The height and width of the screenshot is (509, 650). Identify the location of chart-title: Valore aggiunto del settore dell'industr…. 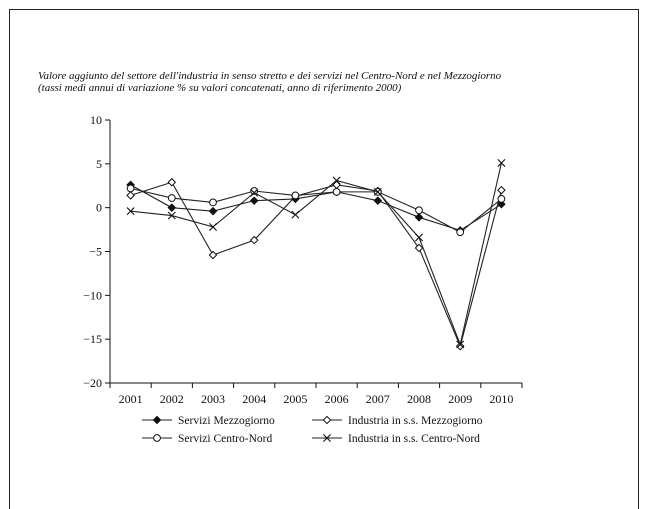
(270, 76).